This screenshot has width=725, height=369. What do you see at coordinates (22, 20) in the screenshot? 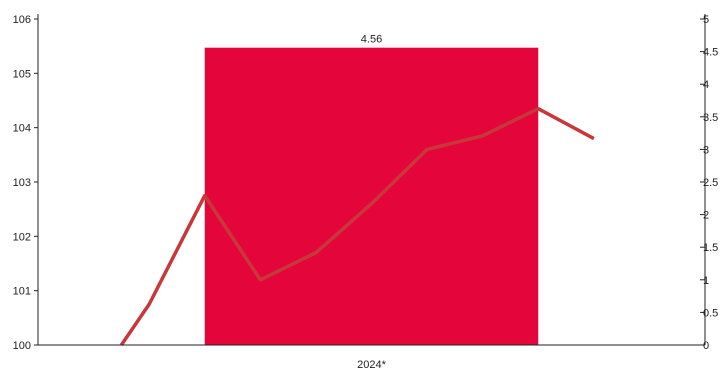
I see `left-tick-label: 106` at bounding box center [22, 20].